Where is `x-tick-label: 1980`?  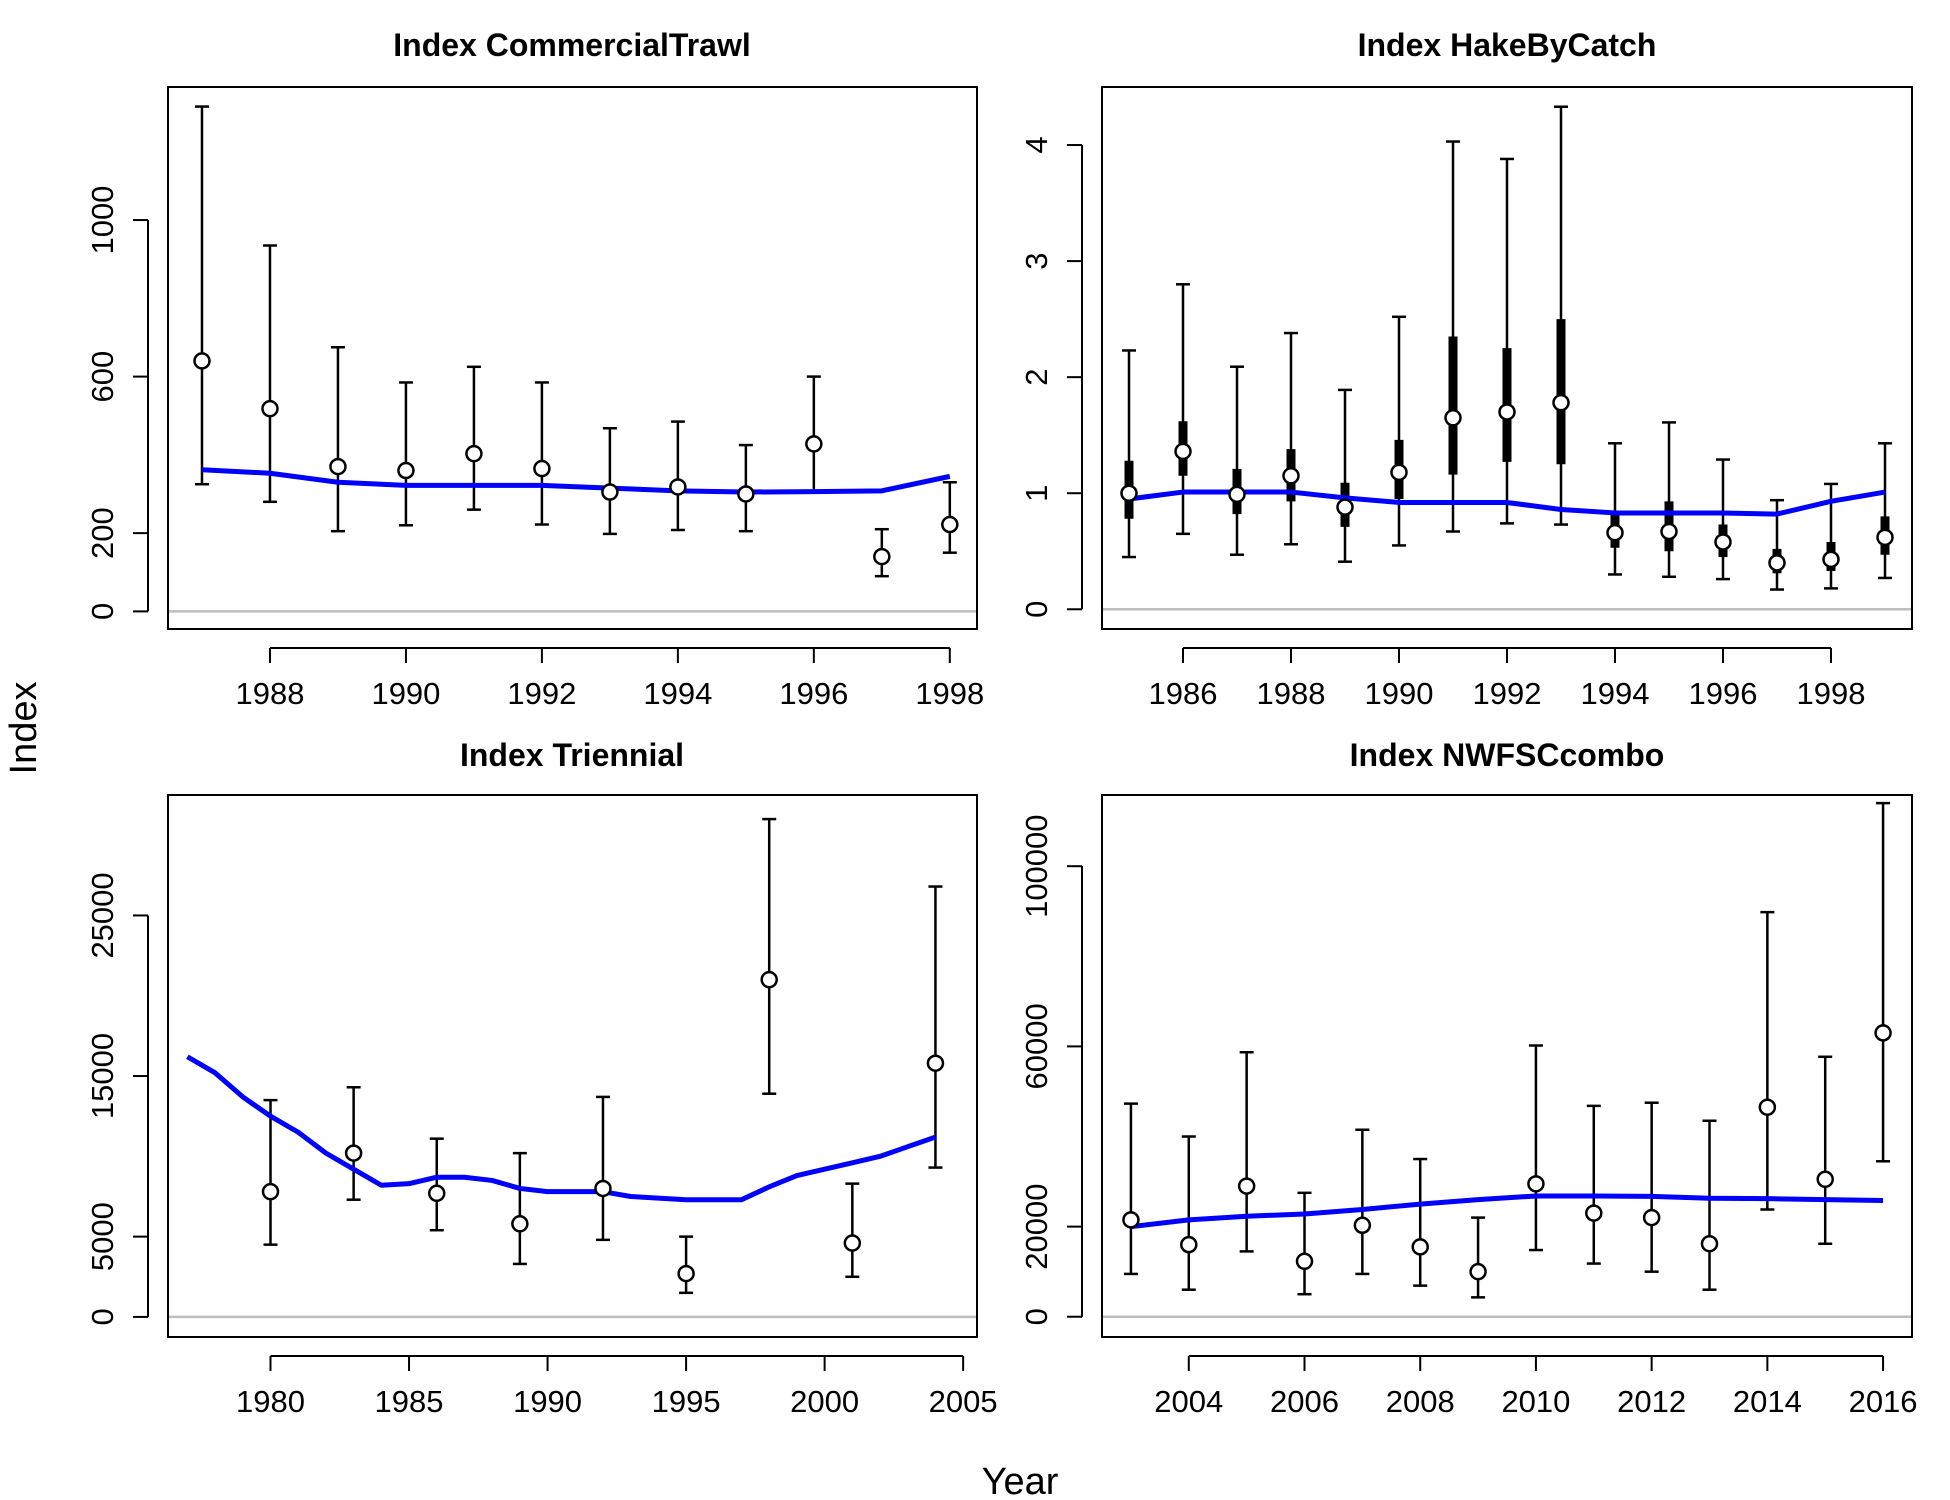
x-tick-label: 1980 is located at coordinates (270, 1401).